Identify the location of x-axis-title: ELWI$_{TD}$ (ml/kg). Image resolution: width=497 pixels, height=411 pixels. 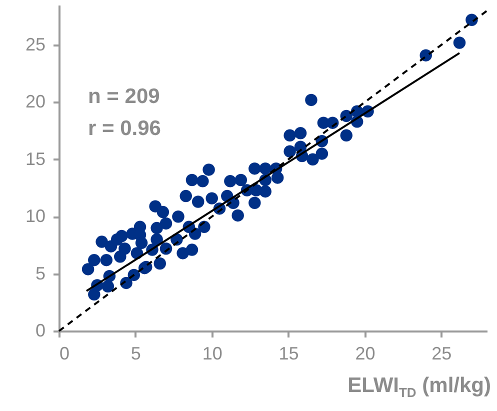
(419, 387).